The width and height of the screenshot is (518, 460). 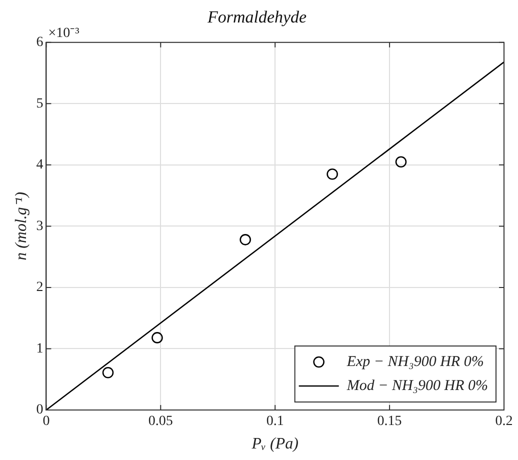 What do you see at coordinates (40, 410) in the screenshot?
I see `y-tick-label: 0` at bounding box center [40, 410].